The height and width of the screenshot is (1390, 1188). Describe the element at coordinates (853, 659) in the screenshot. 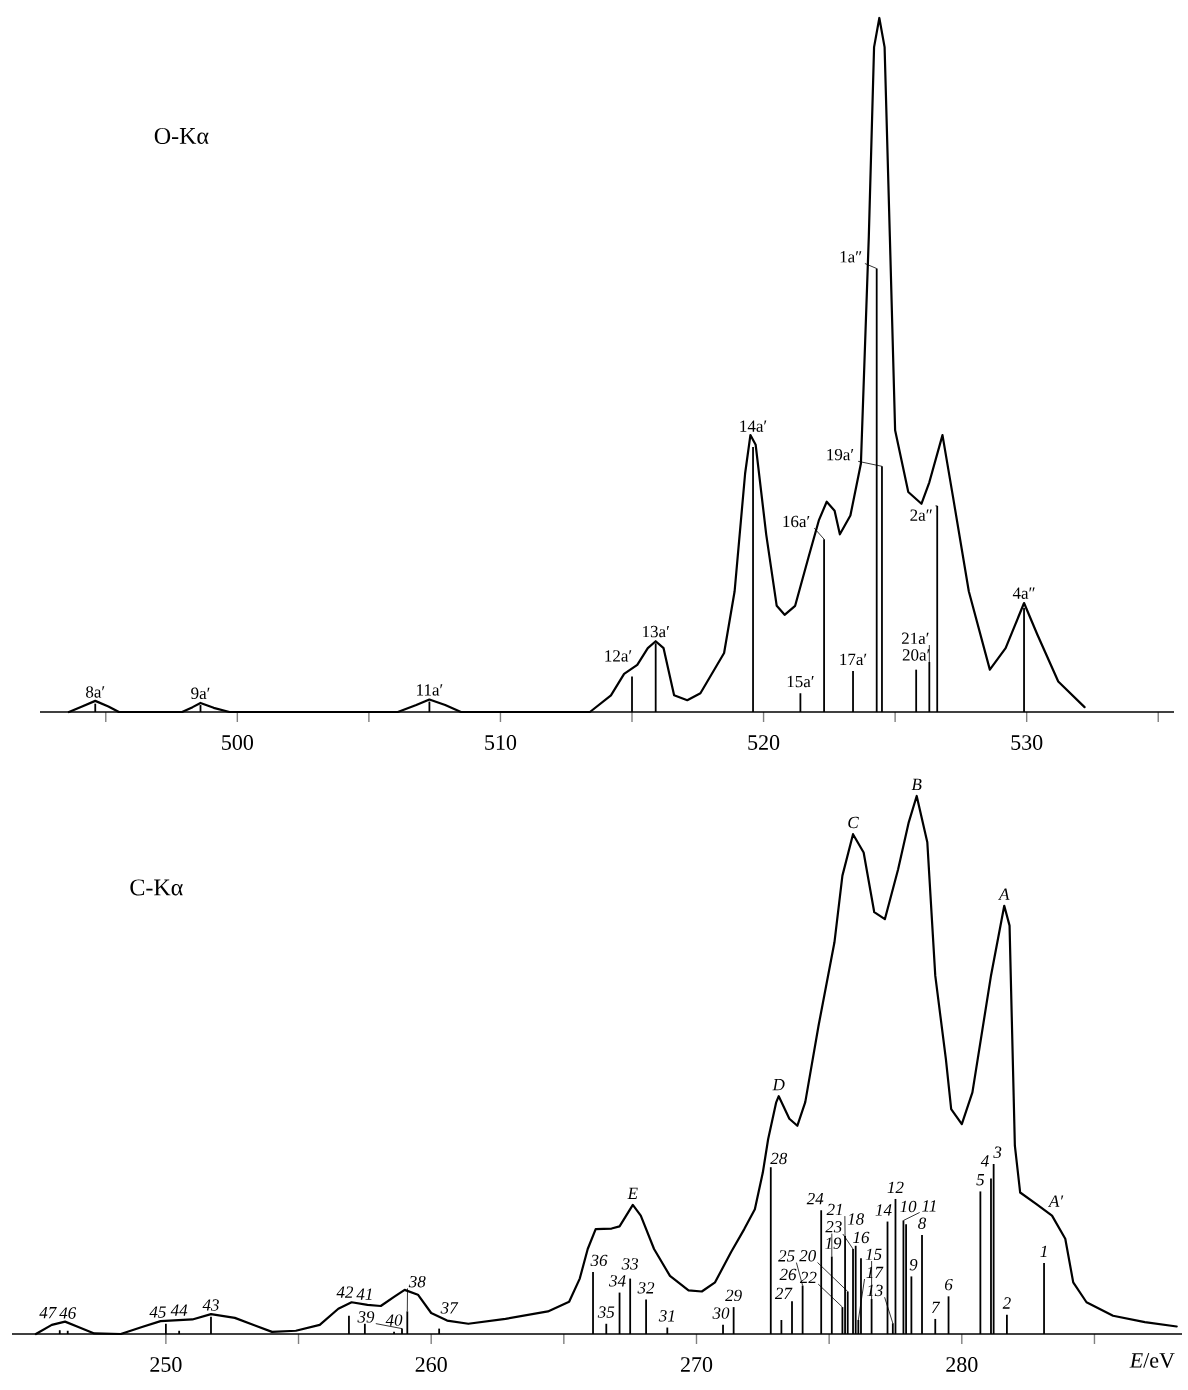

I see `annotation: 17a′` at that location.